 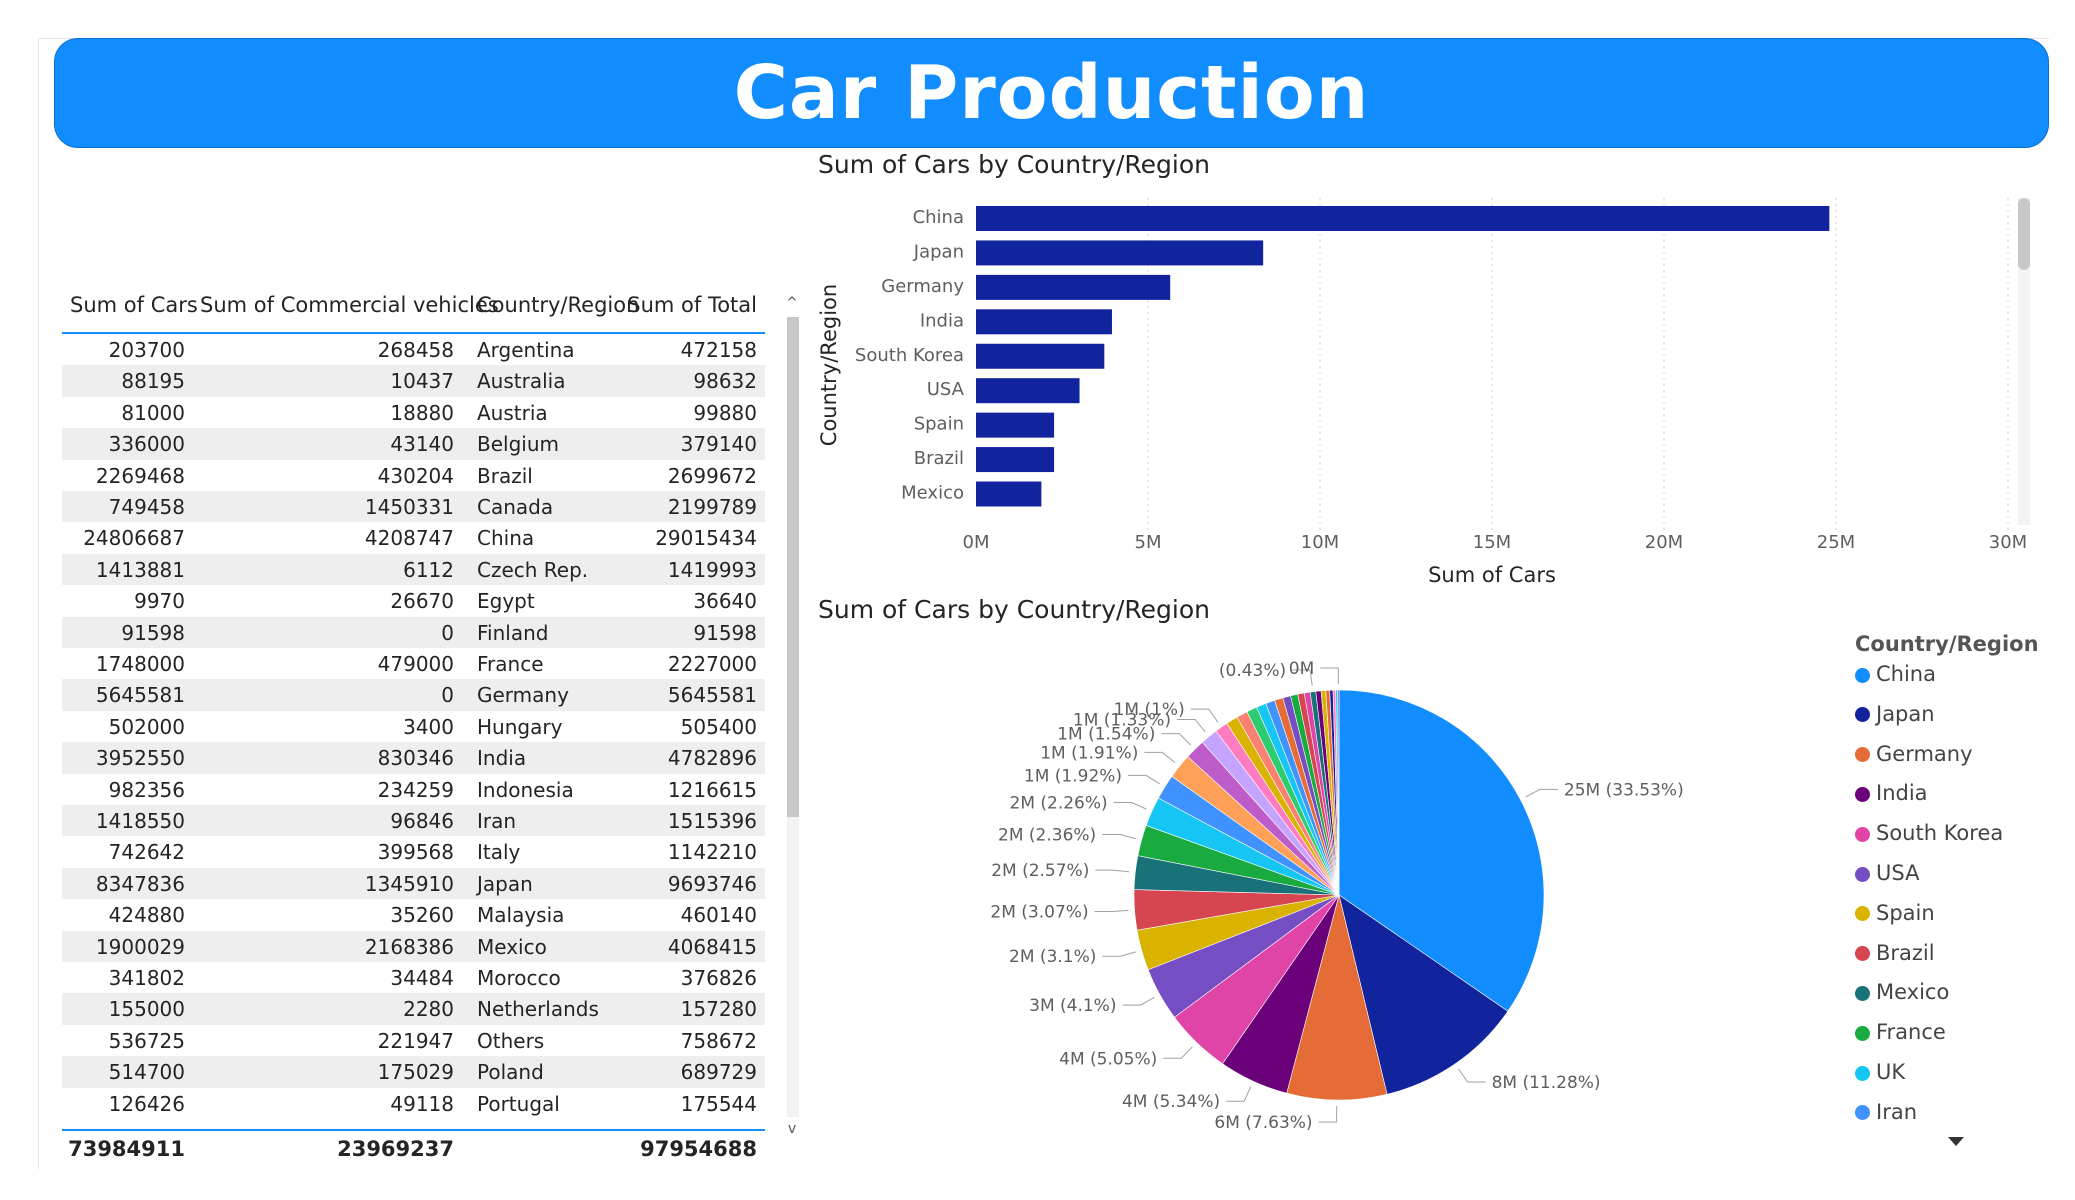 What do you see at coordinates (692, 305) in the screenshot?
I see `header-sum-of-total: Sum of Total` at bounding box center [692, 305].